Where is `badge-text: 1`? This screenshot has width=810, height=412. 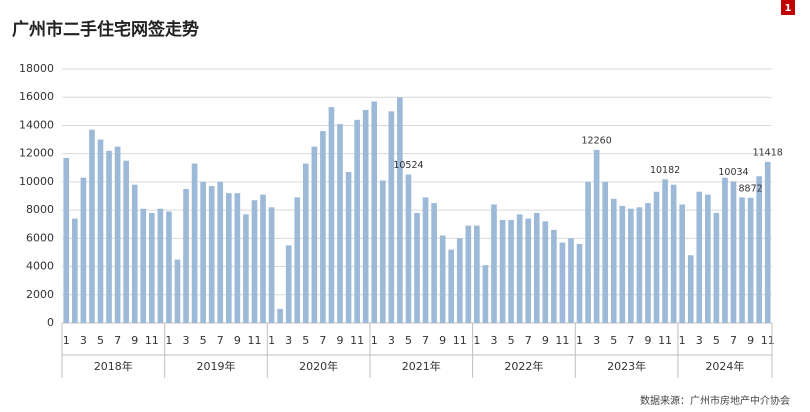
badge-text: 1 is located at coordinates (788, 8).